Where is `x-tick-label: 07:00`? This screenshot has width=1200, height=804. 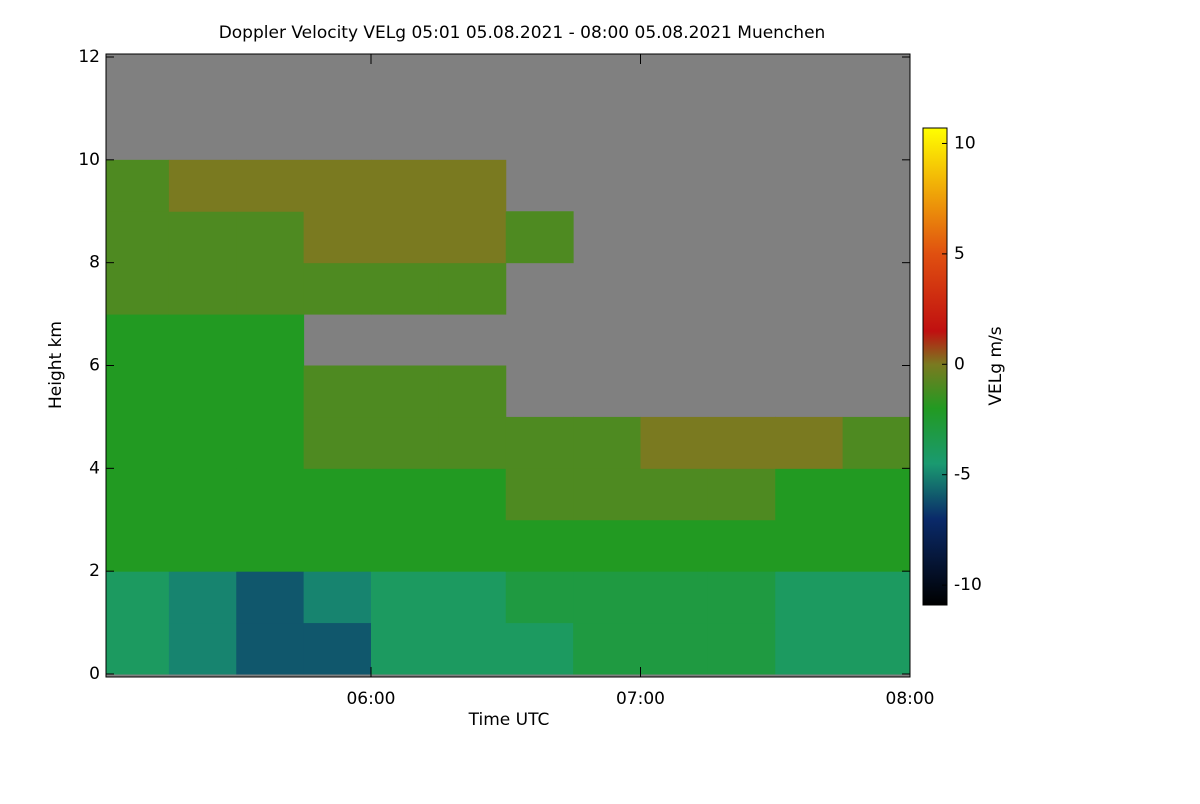 x-tick-label: 07:00 is located at coordinates (640, 699).